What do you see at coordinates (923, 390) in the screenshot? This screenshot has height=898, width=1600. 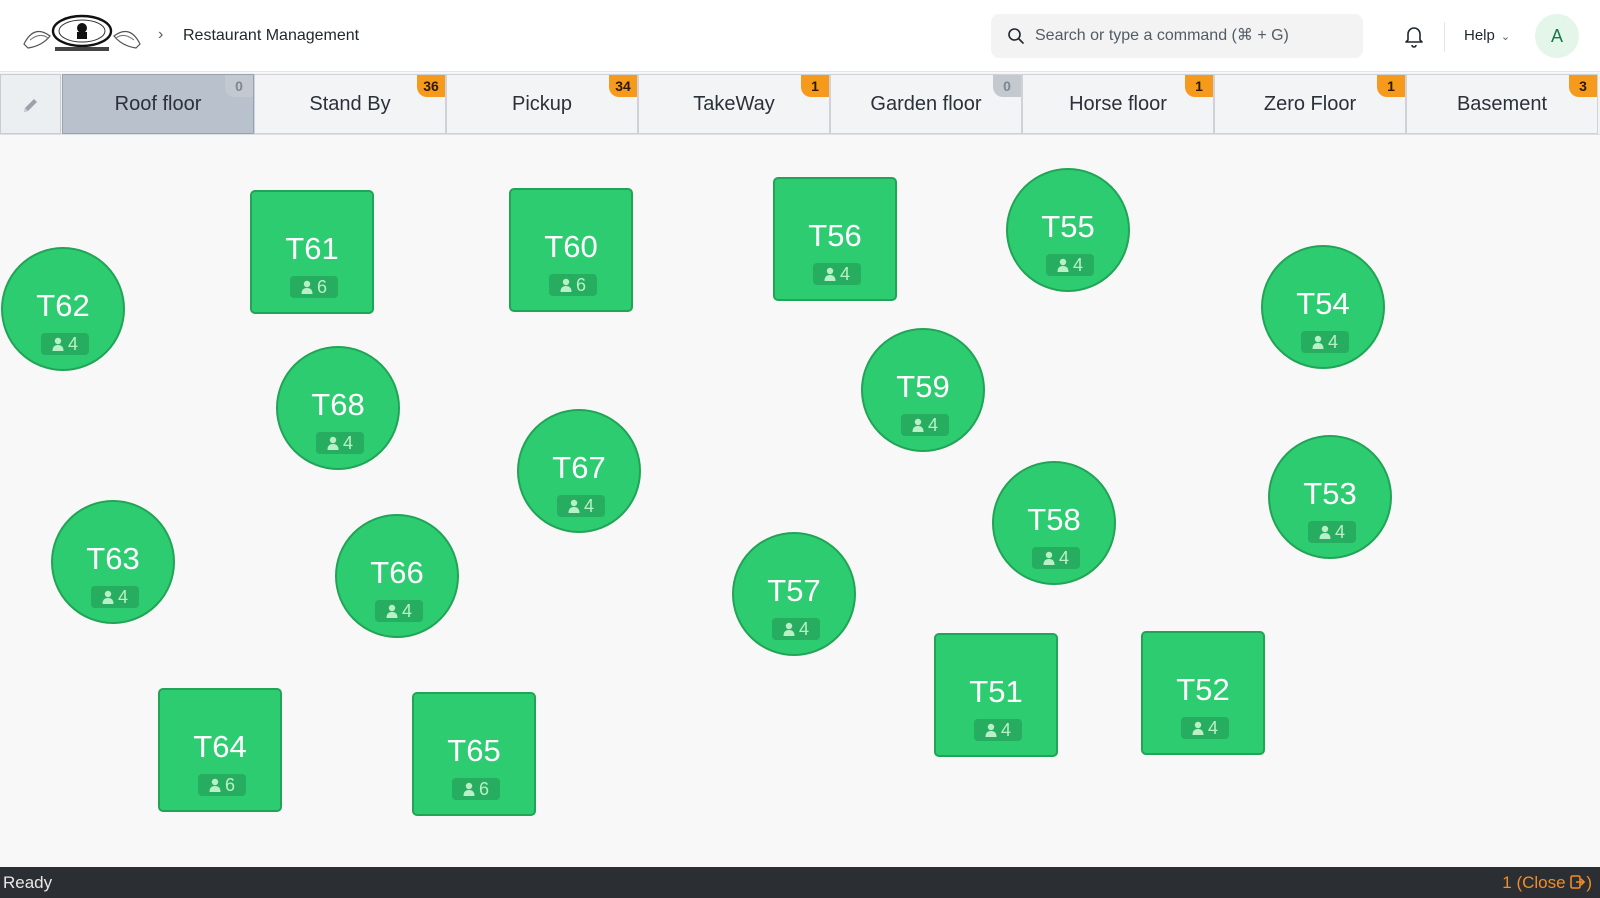 I see `table-t59: T59 4` at bounding box center [923, 390].